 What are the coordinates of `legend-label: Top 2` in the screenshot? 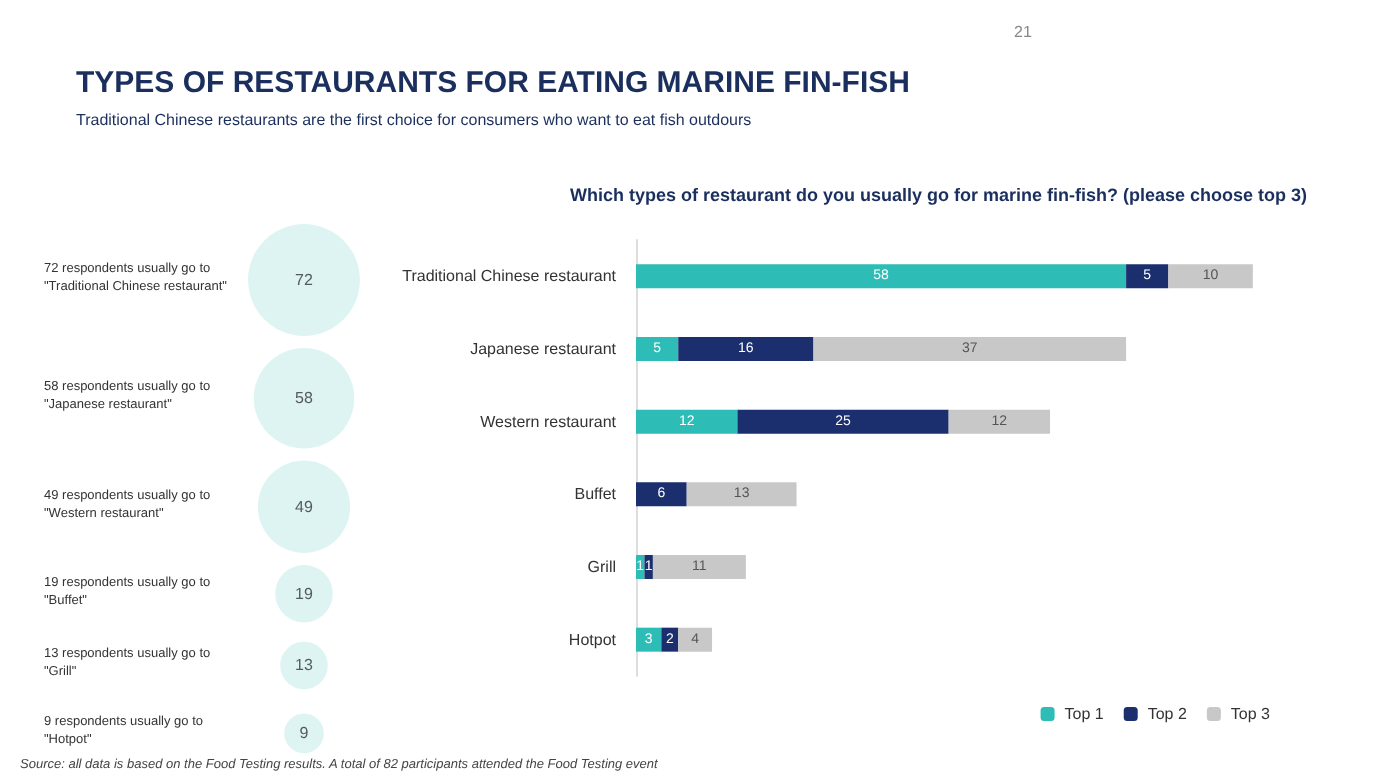 It's located at (1167, 714).